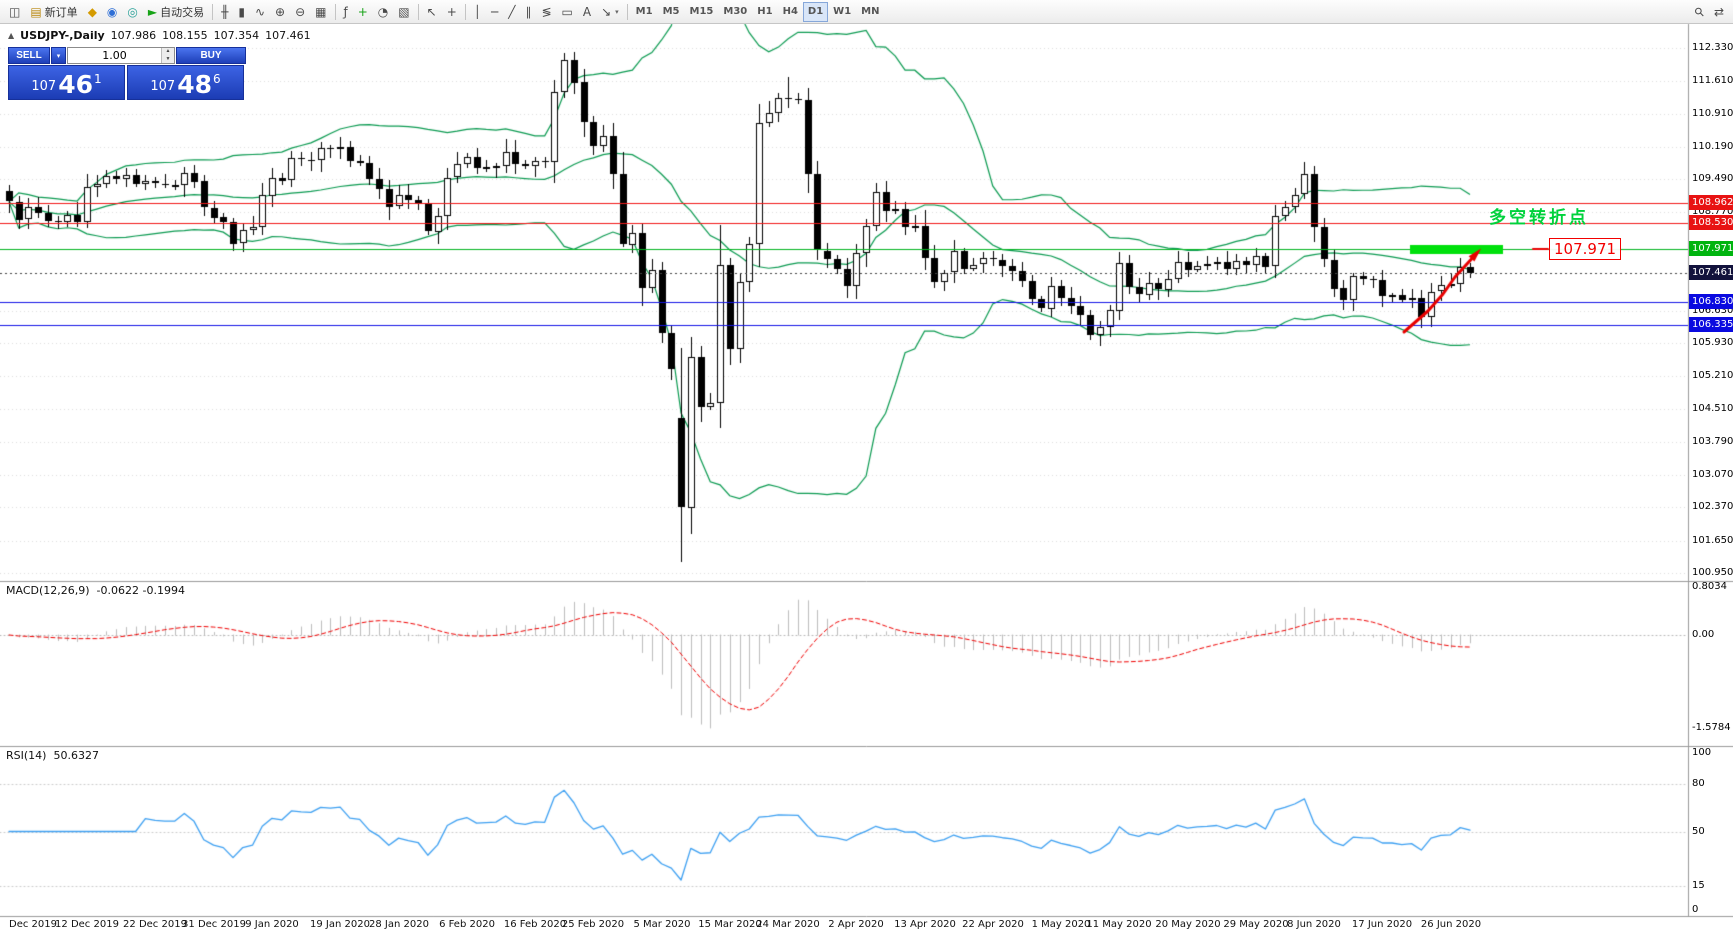  I want to click on sell-button: SELL, so click(29, 55).